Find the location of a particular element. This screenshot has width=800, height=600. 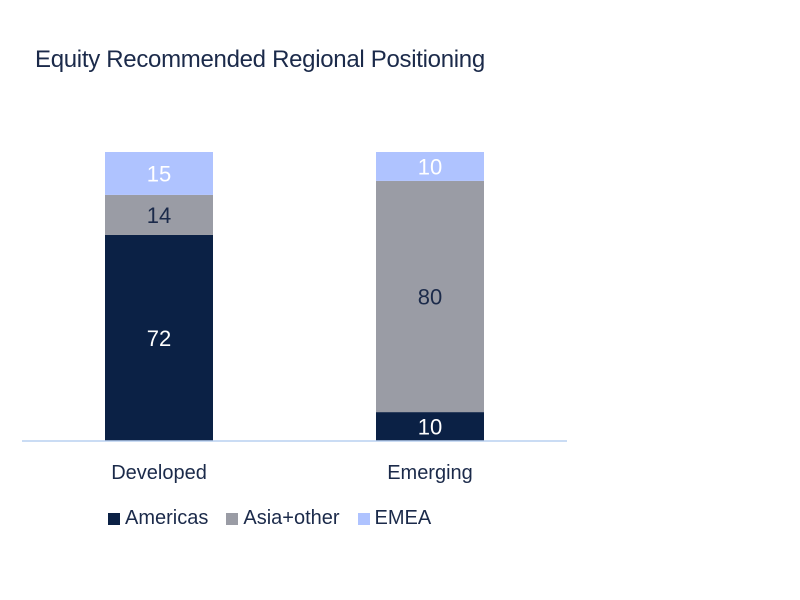

bar-segment-developed-emea is located at coordinates (159, 173).